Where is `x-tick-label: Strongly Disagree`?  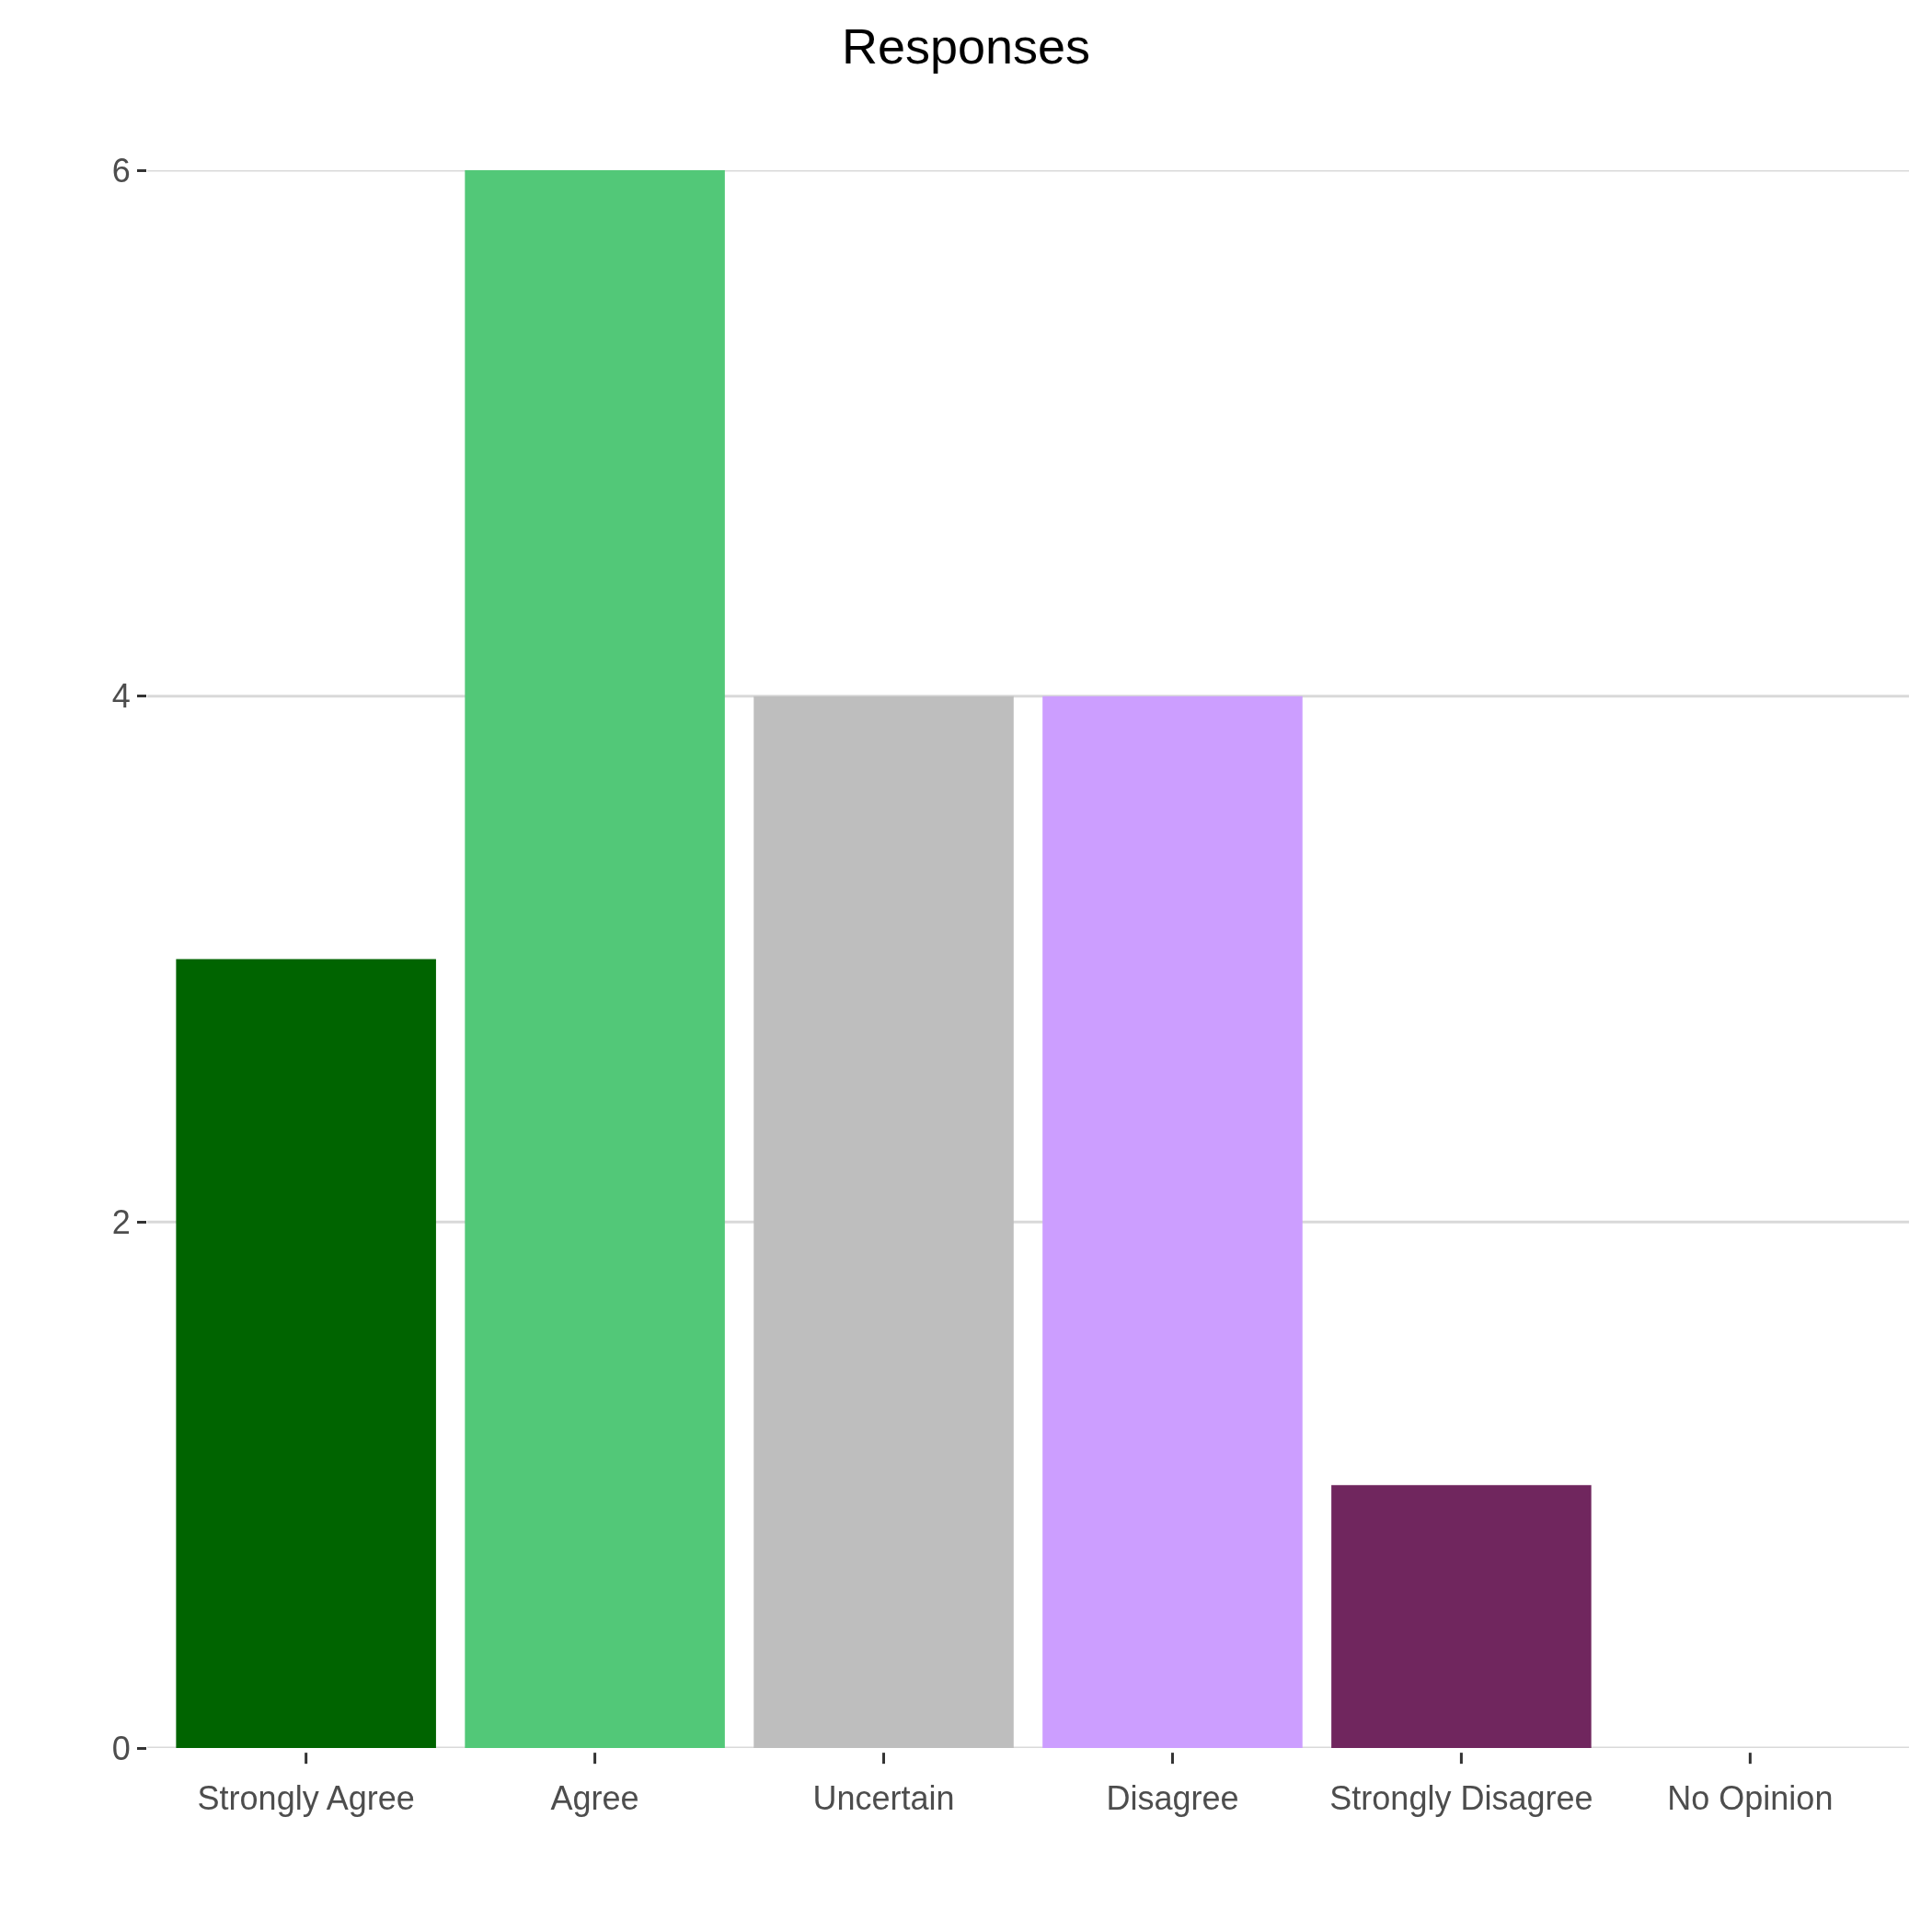 x-tick-label: Strongly Disagree is located at coordinates (1461, 1798).